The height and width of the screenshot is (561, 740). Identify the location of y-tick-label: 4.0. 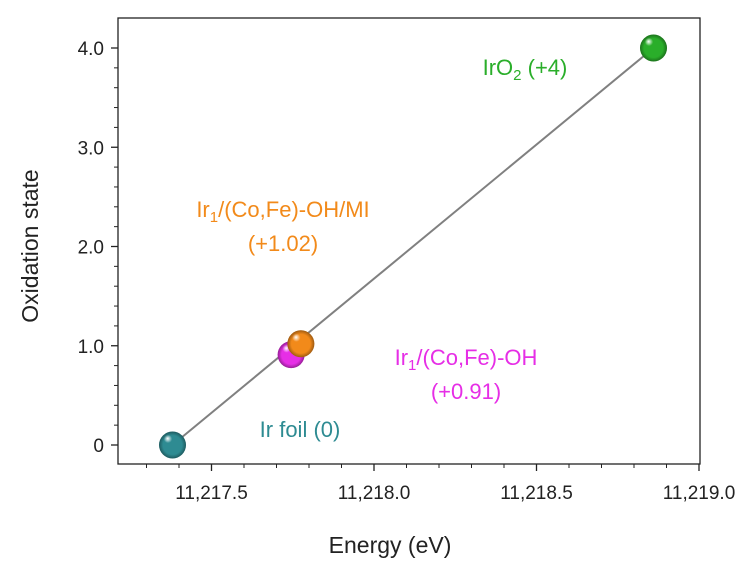
(91, 49).